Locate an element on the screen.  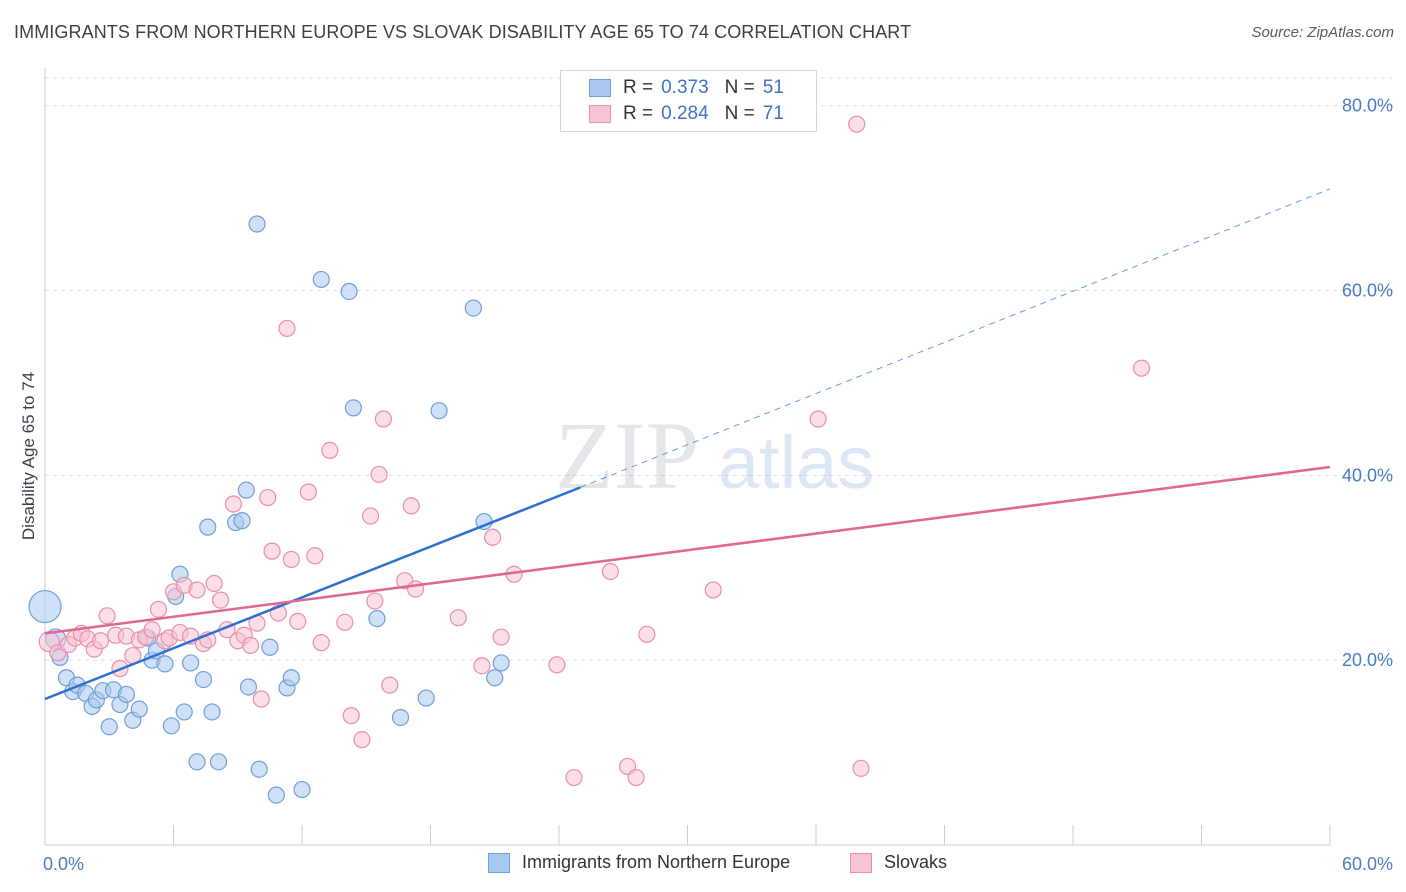
y-tick-labels: 20.0% 40.0% 60.0% 80.0% is located at coordinates (1367, 383).